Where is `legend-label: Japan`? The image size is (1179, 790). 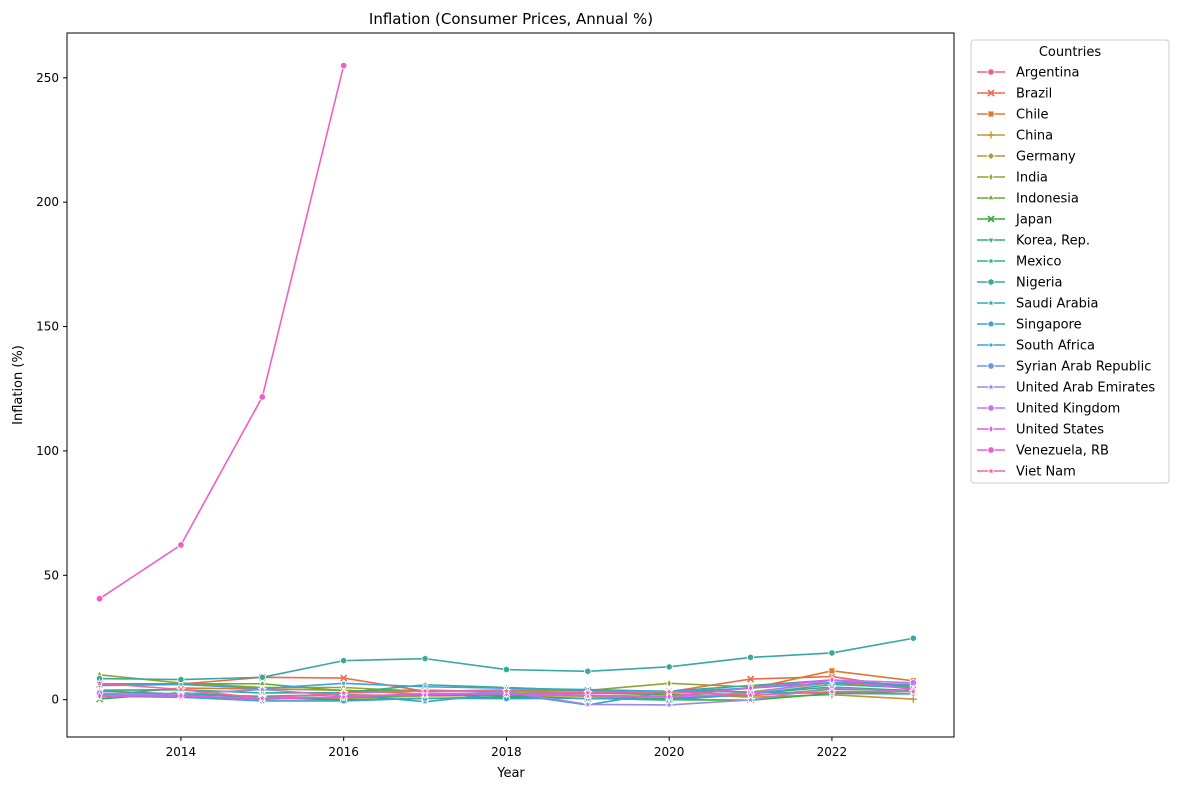
legend-label: Japan is located at coordinates (1033, 220).